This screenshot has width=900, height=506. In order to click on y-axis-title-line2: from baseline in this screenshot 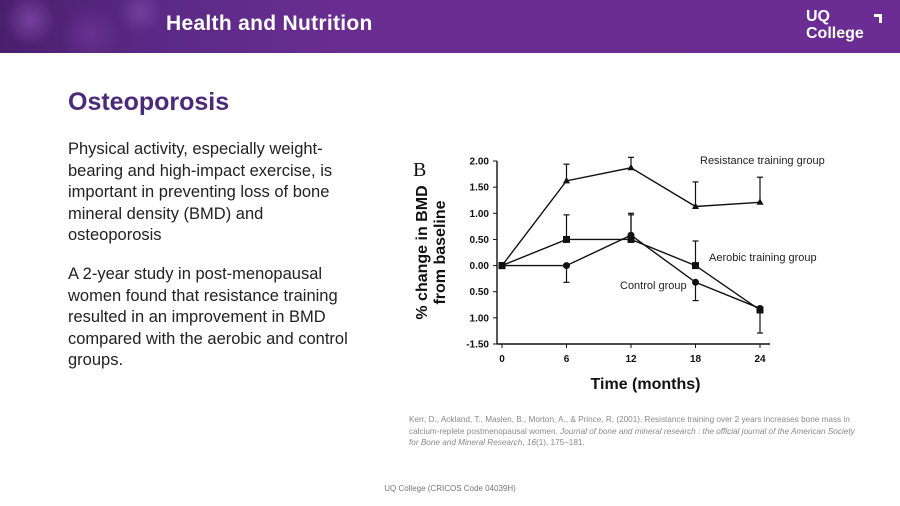, I will do `click(440, 252)`.